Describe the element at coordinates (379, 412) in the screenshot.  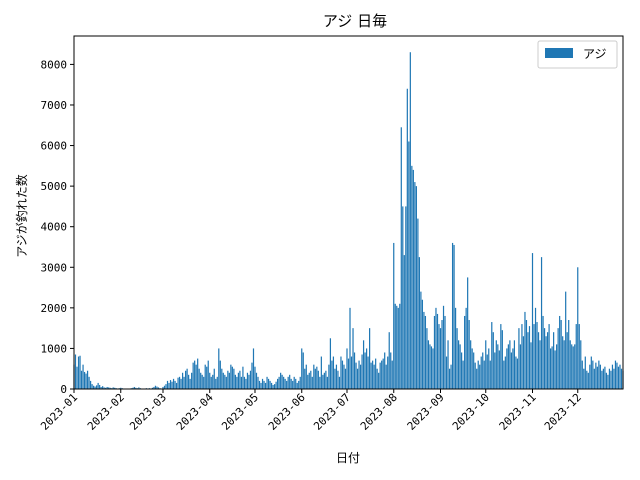
I see `x-tick-label: 2023-08` at that location.